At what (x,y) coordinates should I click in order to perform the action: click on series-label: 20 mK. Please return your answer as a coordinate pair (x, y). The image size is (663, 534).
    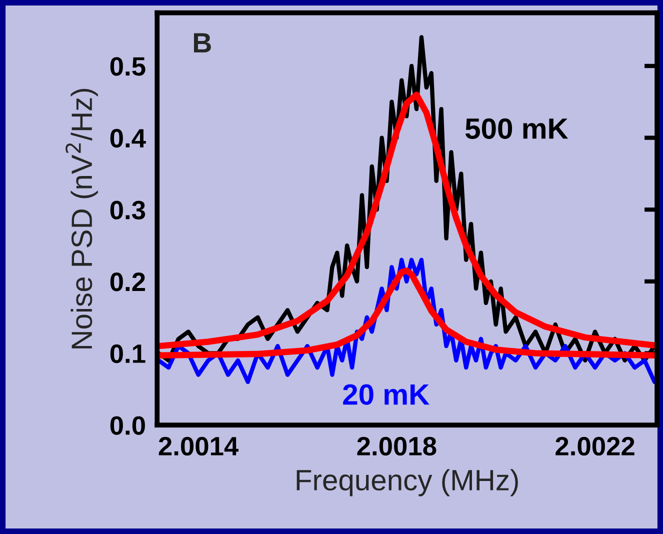
    Looking at the image, I should click on (386, 394).